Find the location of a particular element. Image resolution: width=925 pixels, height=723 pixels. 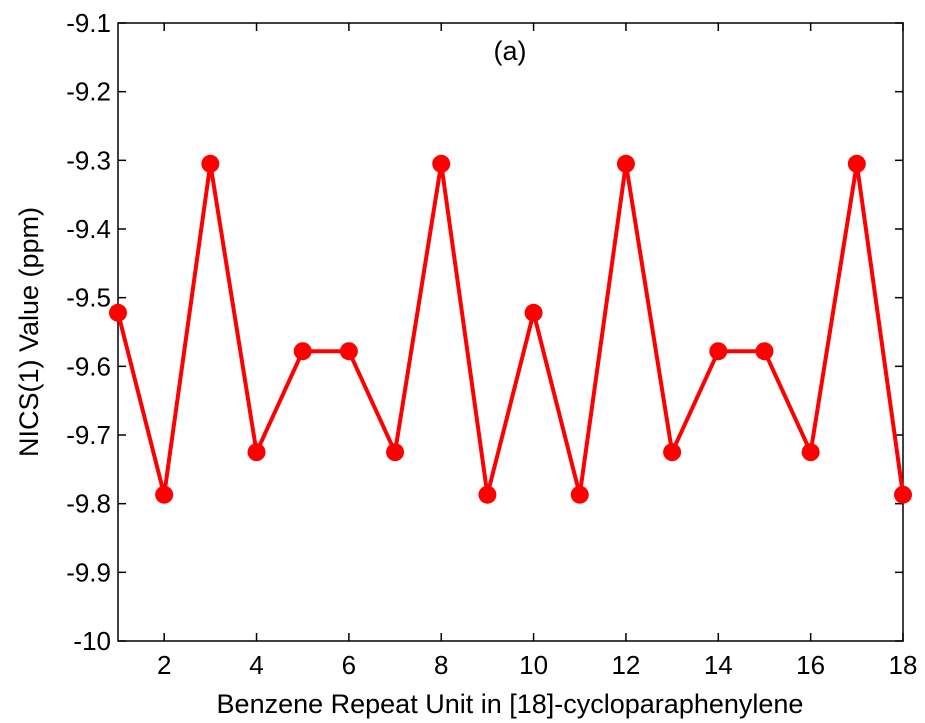

y-tick-label: -9.8 is located at coordinates (88, 504).